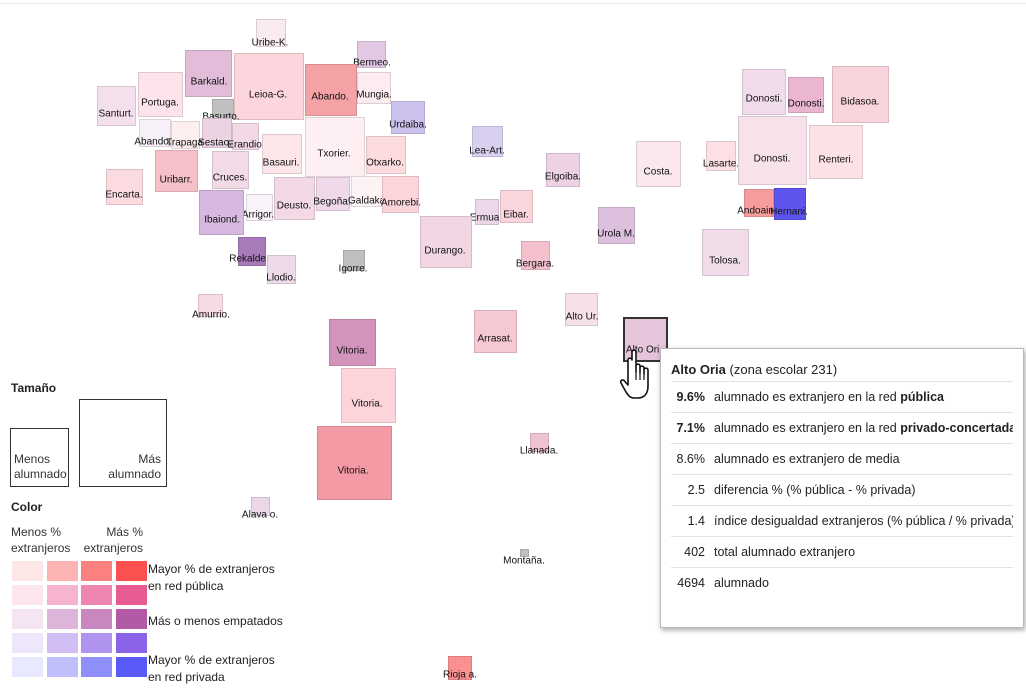  What do you see at coordinates (134, 466) in the screenshot?
I see `size-large-label: Más alumnado` at bounding box center [134, 466].